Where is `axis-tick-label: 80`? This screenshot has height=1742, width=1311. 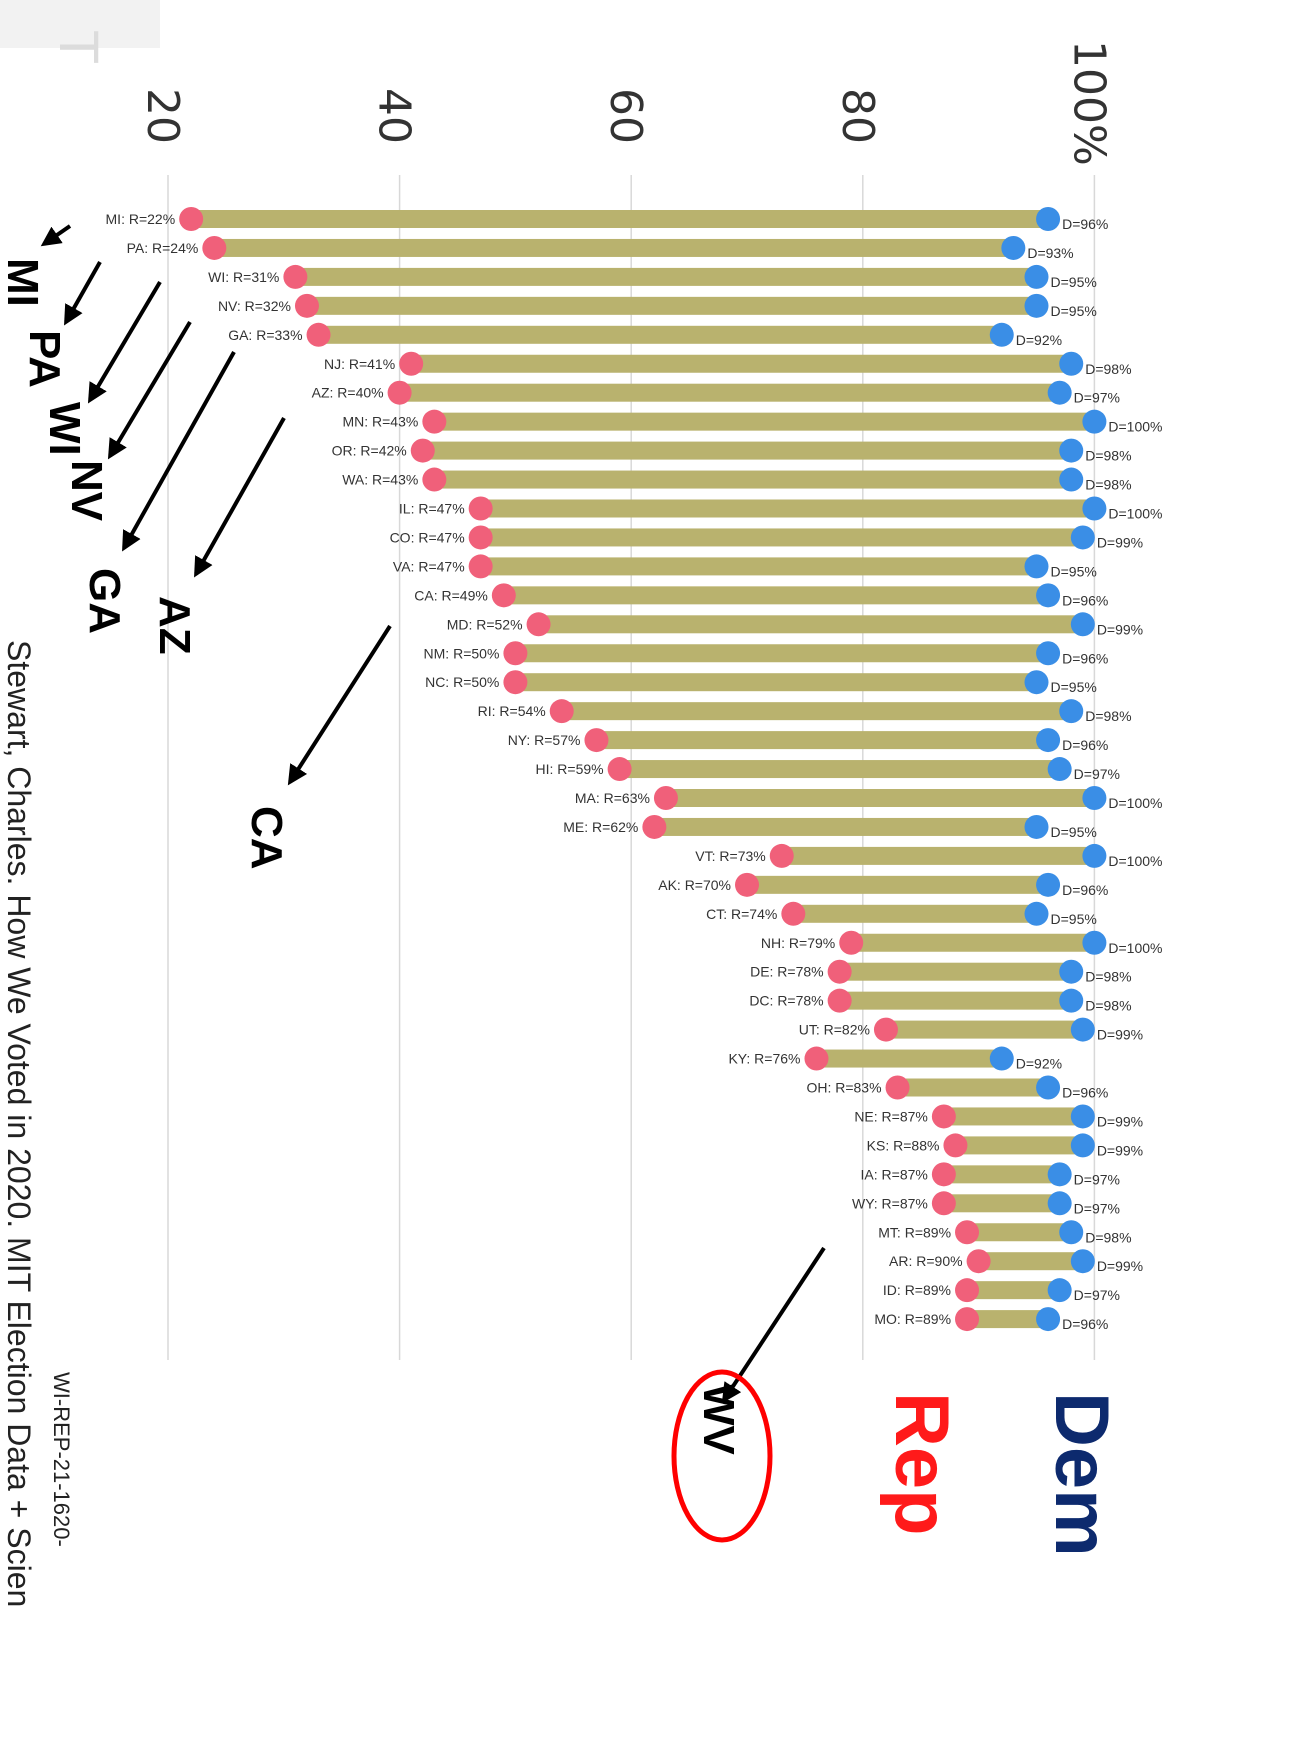
axis-tick-label: 80 is located at coordinates (857, 116).